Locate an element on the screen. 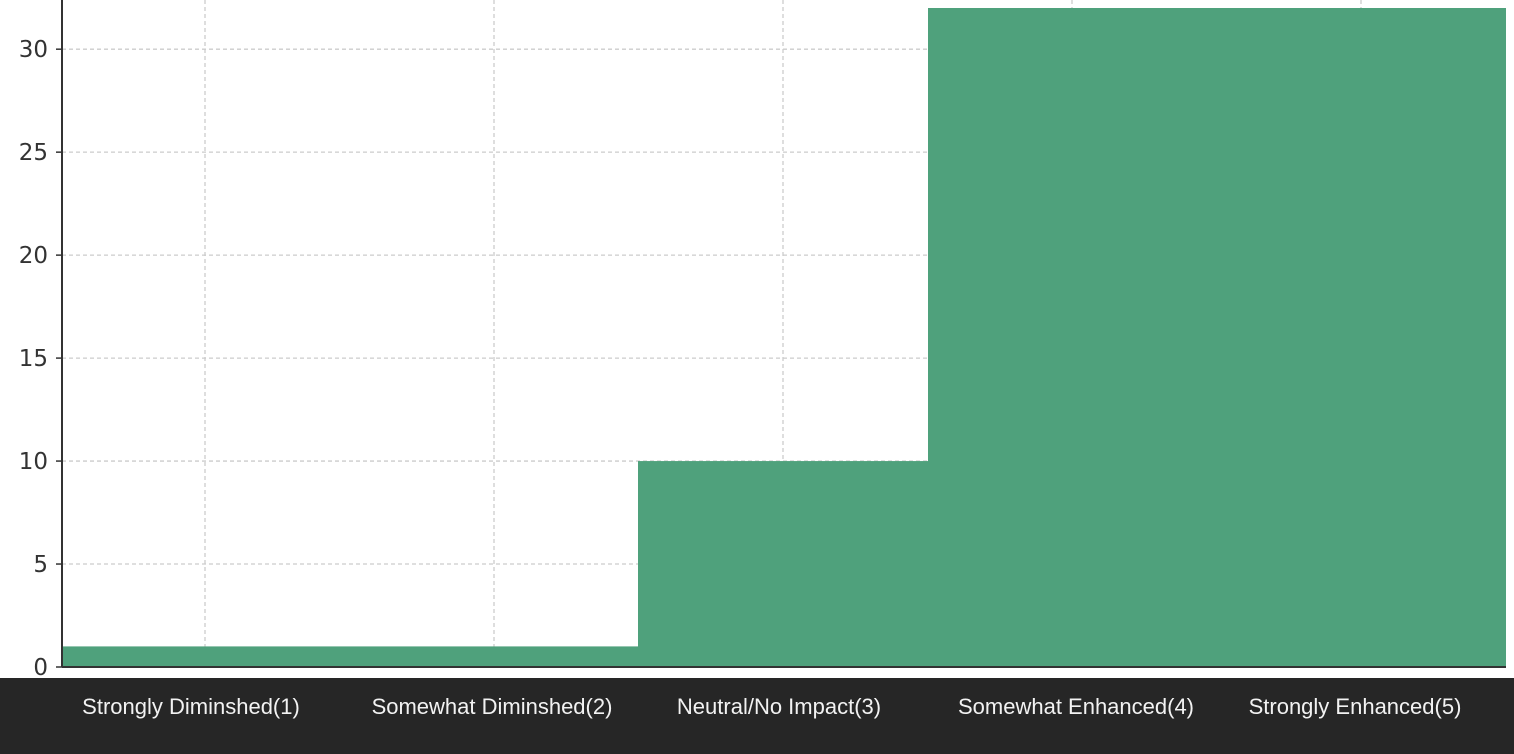 The image size is (1514, 754). x-tick-label-3: Neutral/No Impact(3) is located at coordinates (779, 706).